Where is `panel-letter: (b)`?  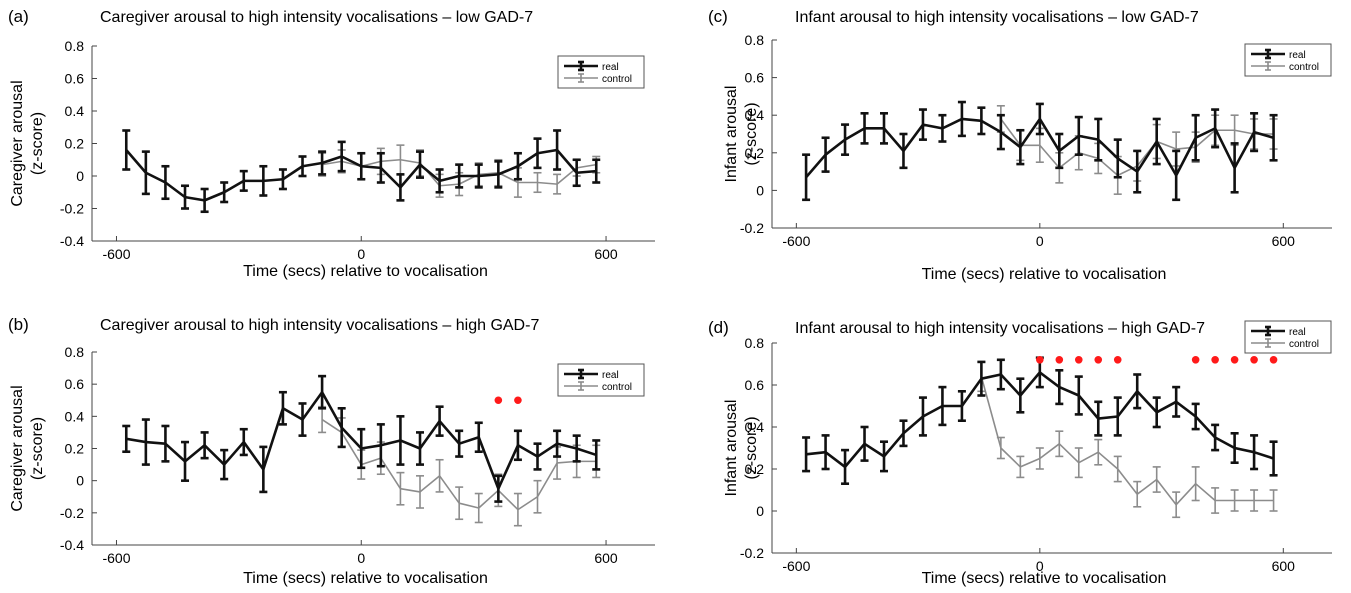 panel-letter: (b) is located at coordinates (18, 324).